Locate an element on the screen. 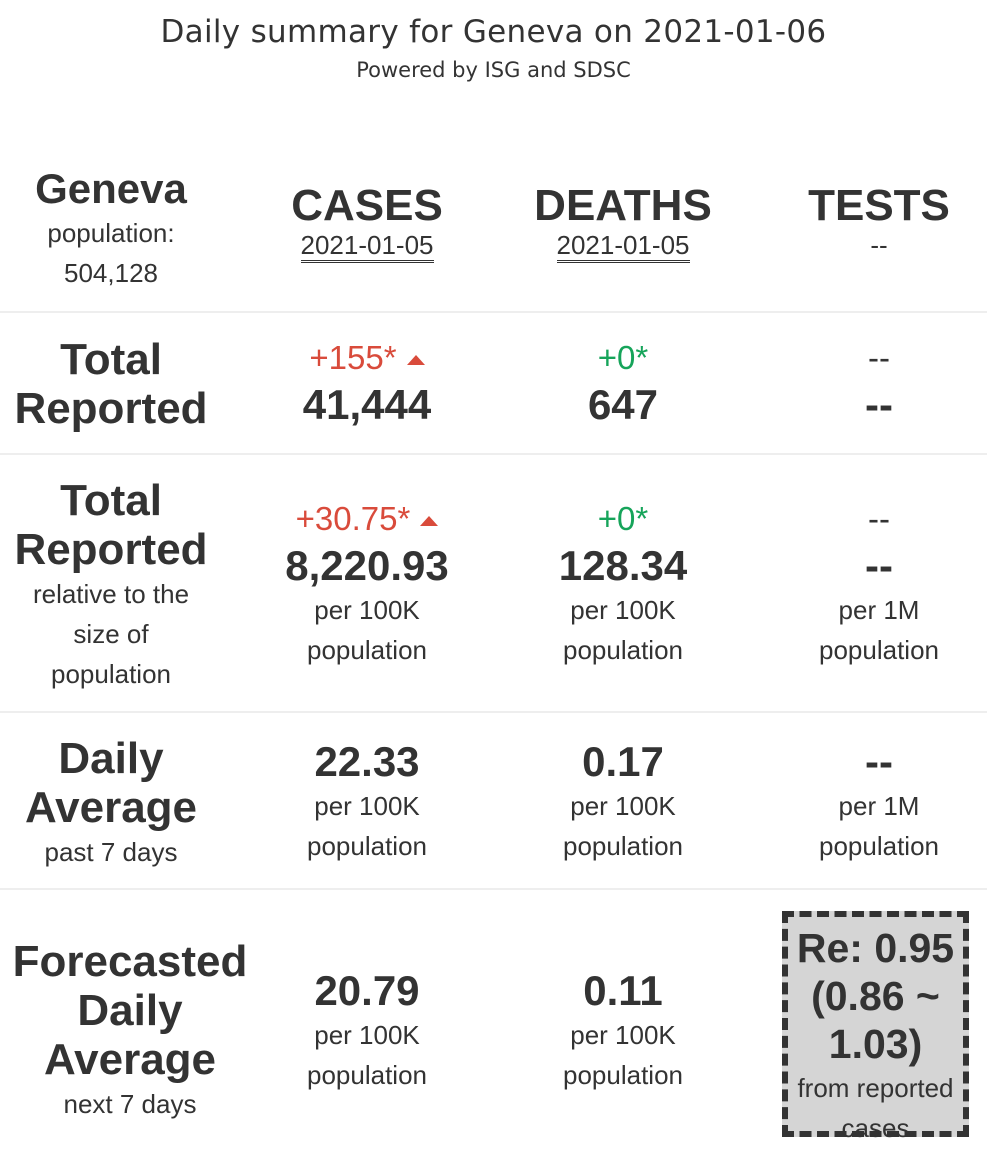 The image size is (987, 1158). relative-cases-cell: +30.75* 8,220.93 per 100K population is located at coordinates (367, 583).